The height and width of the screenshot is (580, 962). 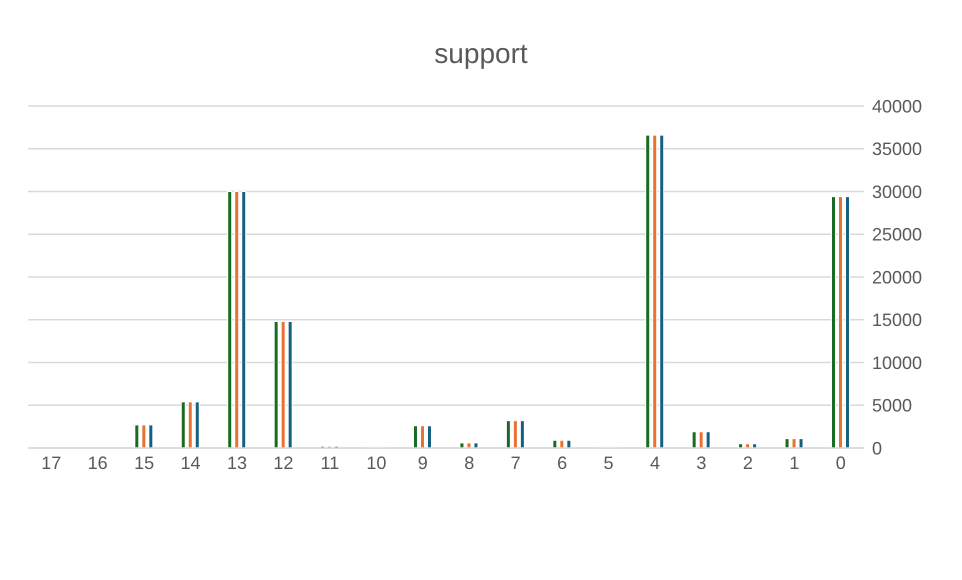 What do you see at coordinates (897, 320) in the screenshot?
I see `y-tick-label: 15000` at bounding box center [897, 320].